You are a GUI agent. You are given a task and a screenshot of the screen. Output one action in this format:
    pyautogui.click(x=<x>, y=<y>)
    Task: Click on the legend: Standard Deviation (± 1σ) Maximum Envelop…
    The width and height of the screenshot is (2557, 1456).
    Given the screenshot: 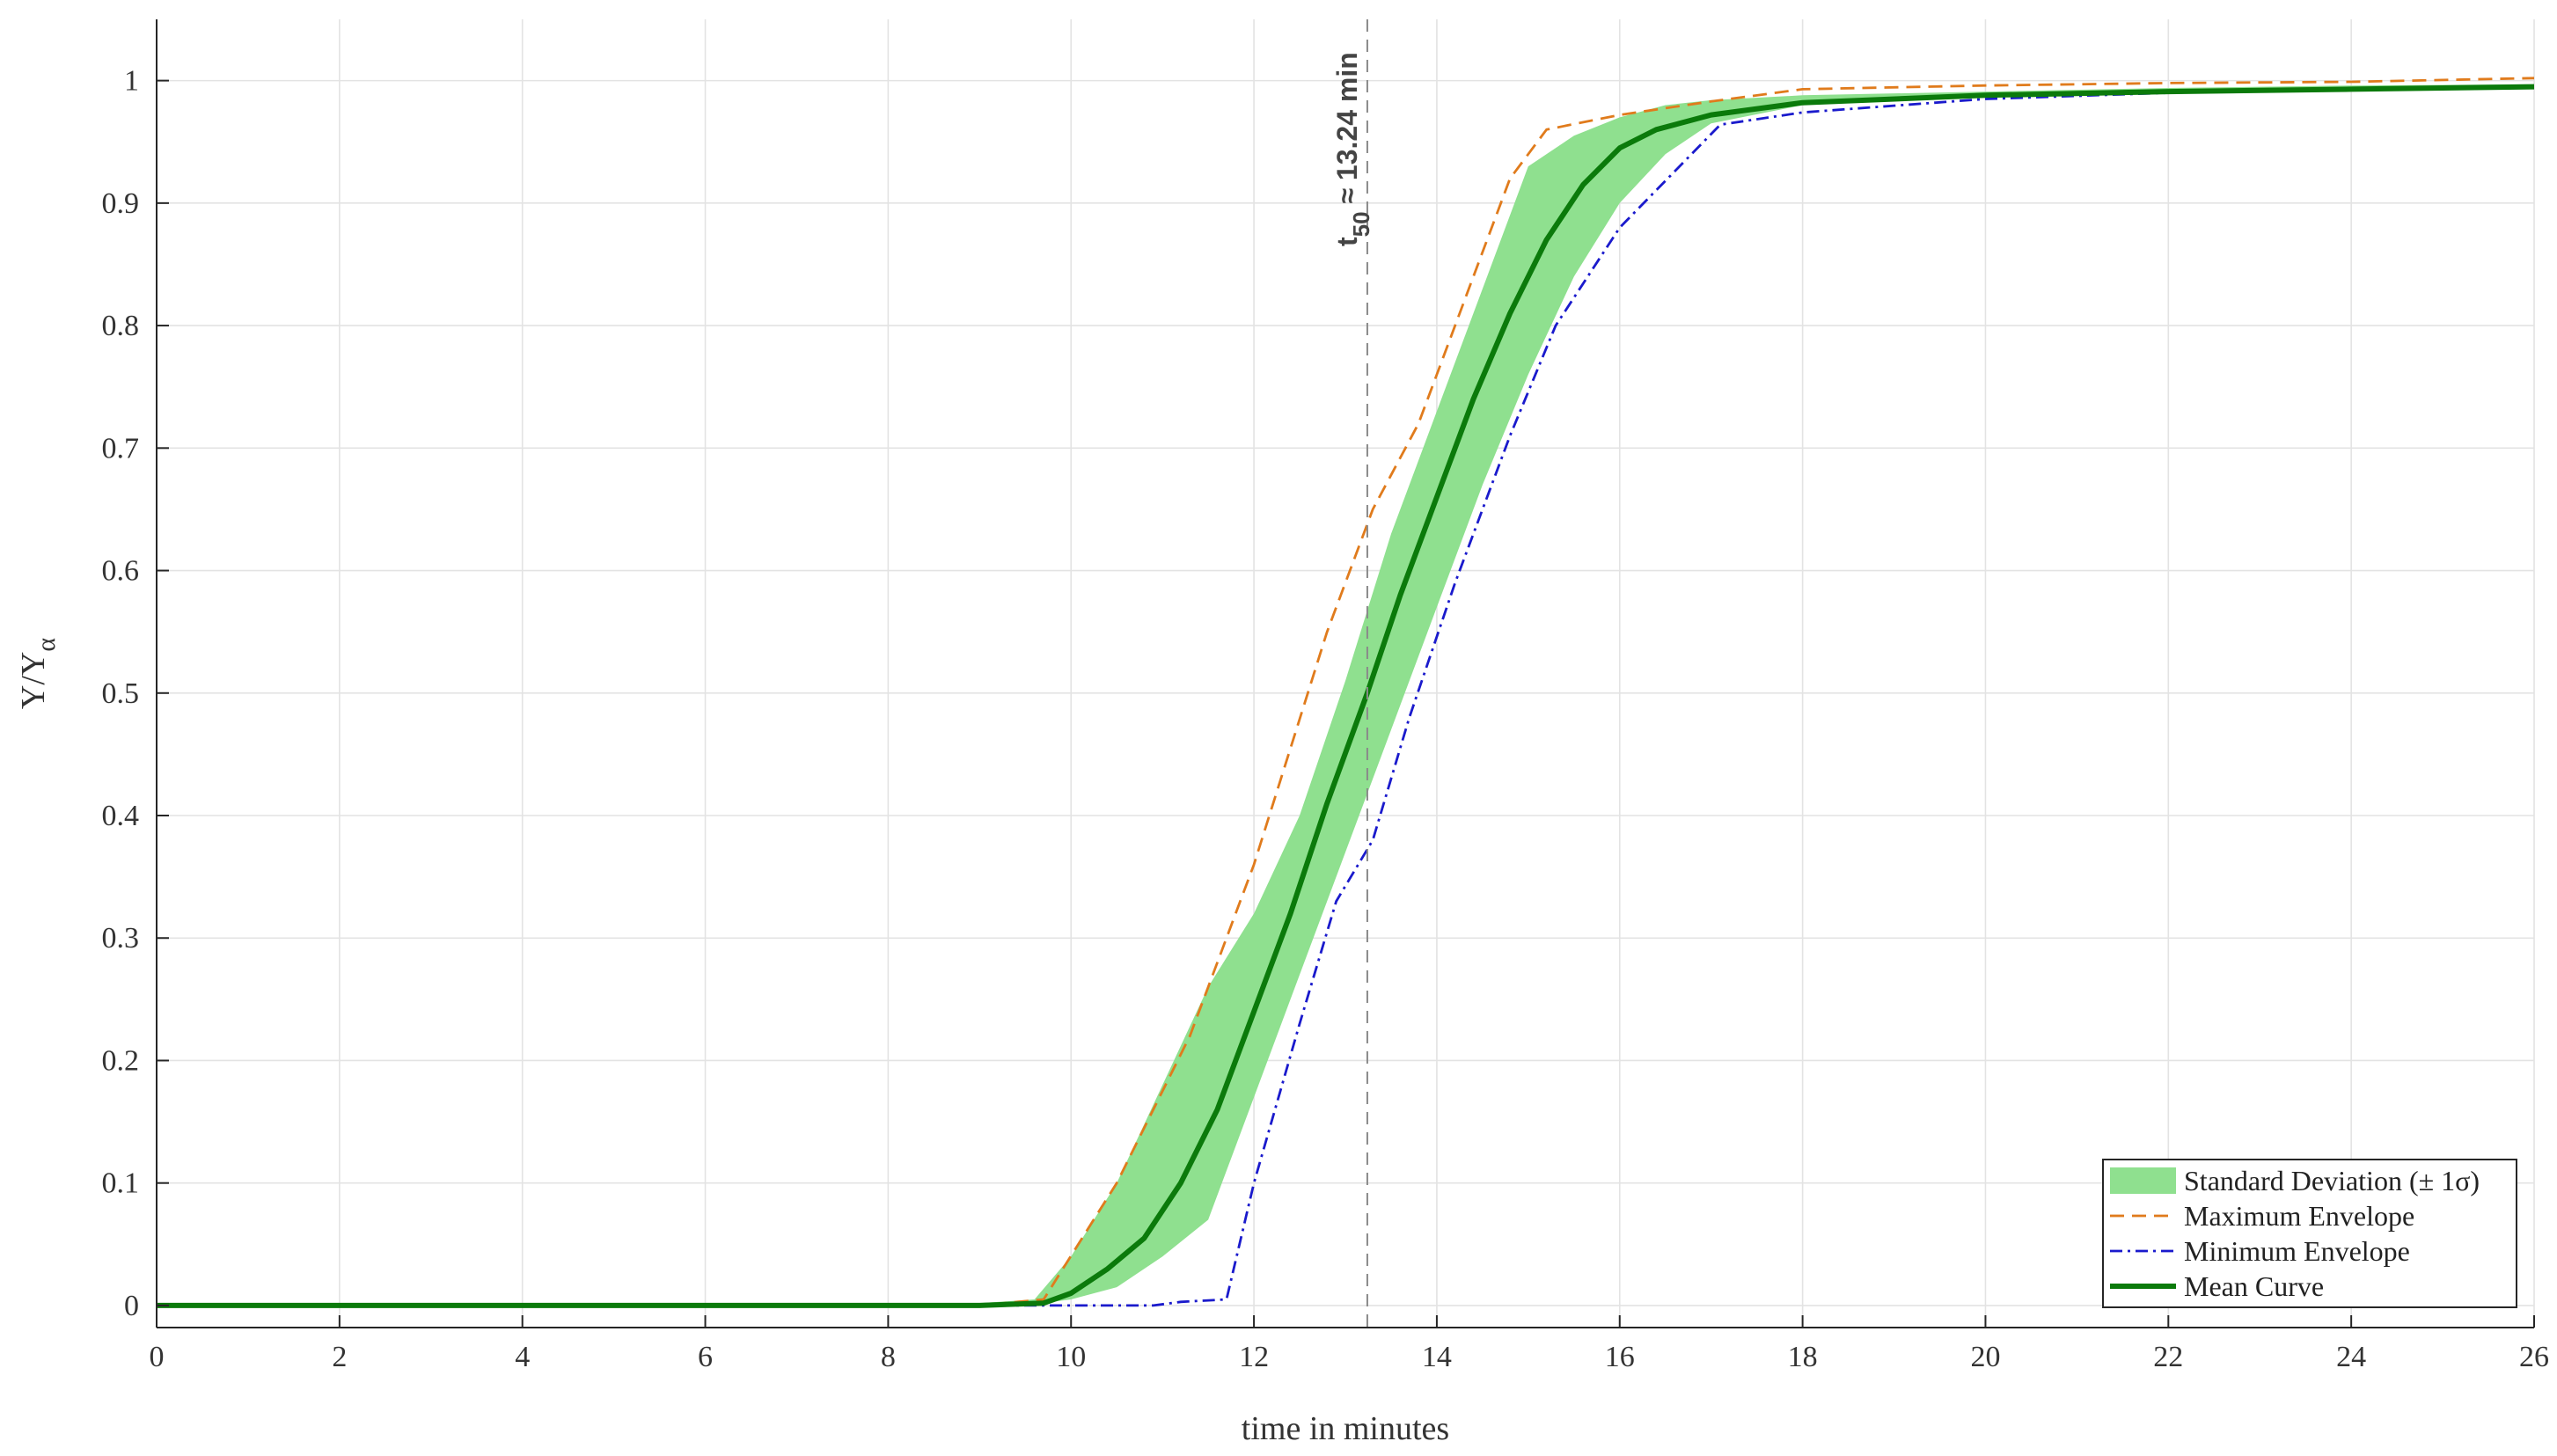 What is the action you would take?
    pyautogui.click(x=2309, y=1233)
    